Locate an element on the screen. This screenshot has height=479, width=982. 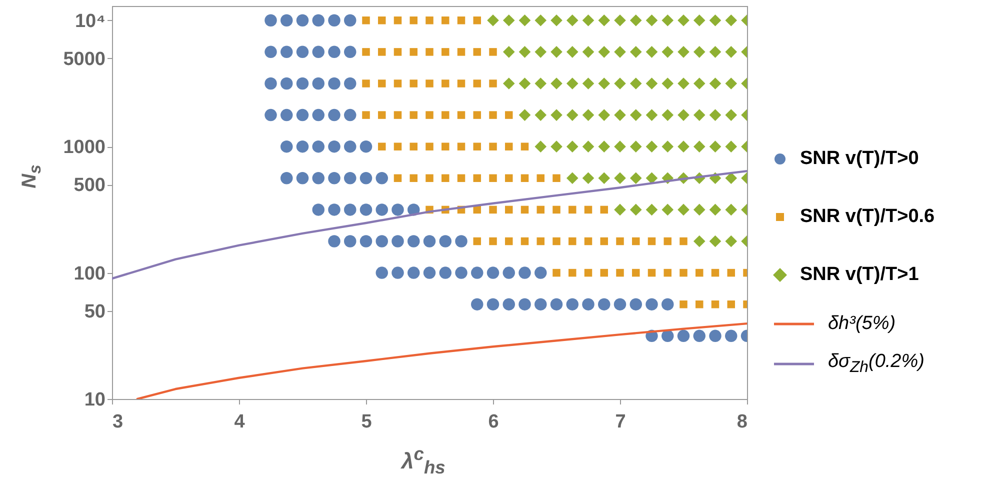
y-tick-label: 1000 is located at coordinates (84, 147).